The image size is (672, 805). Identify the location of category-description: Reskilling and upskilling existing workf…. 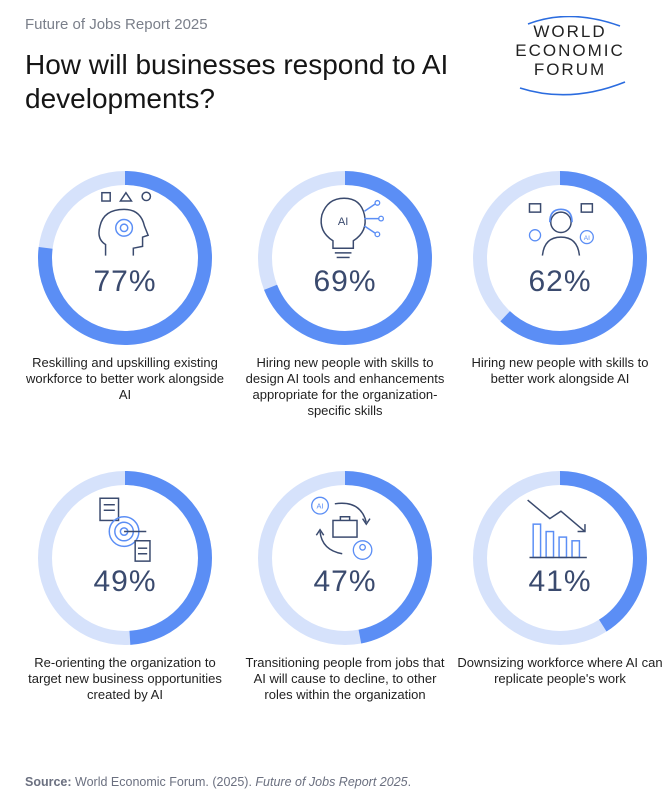
(125, 378).